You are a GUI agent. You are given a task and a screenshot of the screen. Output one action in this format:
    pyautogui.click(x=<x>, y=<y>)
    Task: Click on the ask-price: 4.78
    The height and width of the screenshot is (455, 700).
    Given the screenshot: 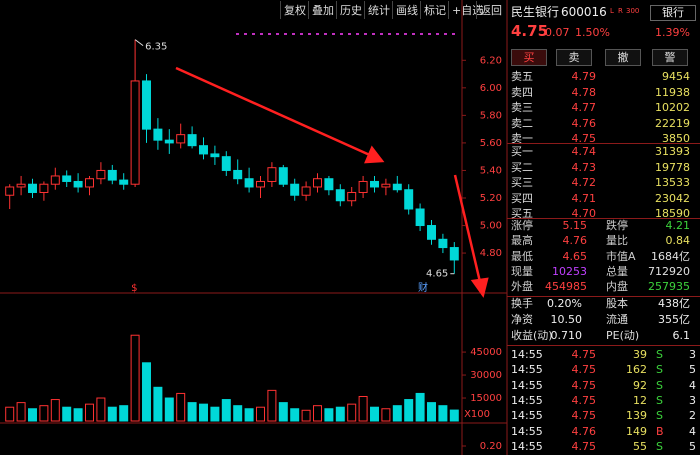 What is the action you would take?
    pyautogui.click(x=584, y=92)
    